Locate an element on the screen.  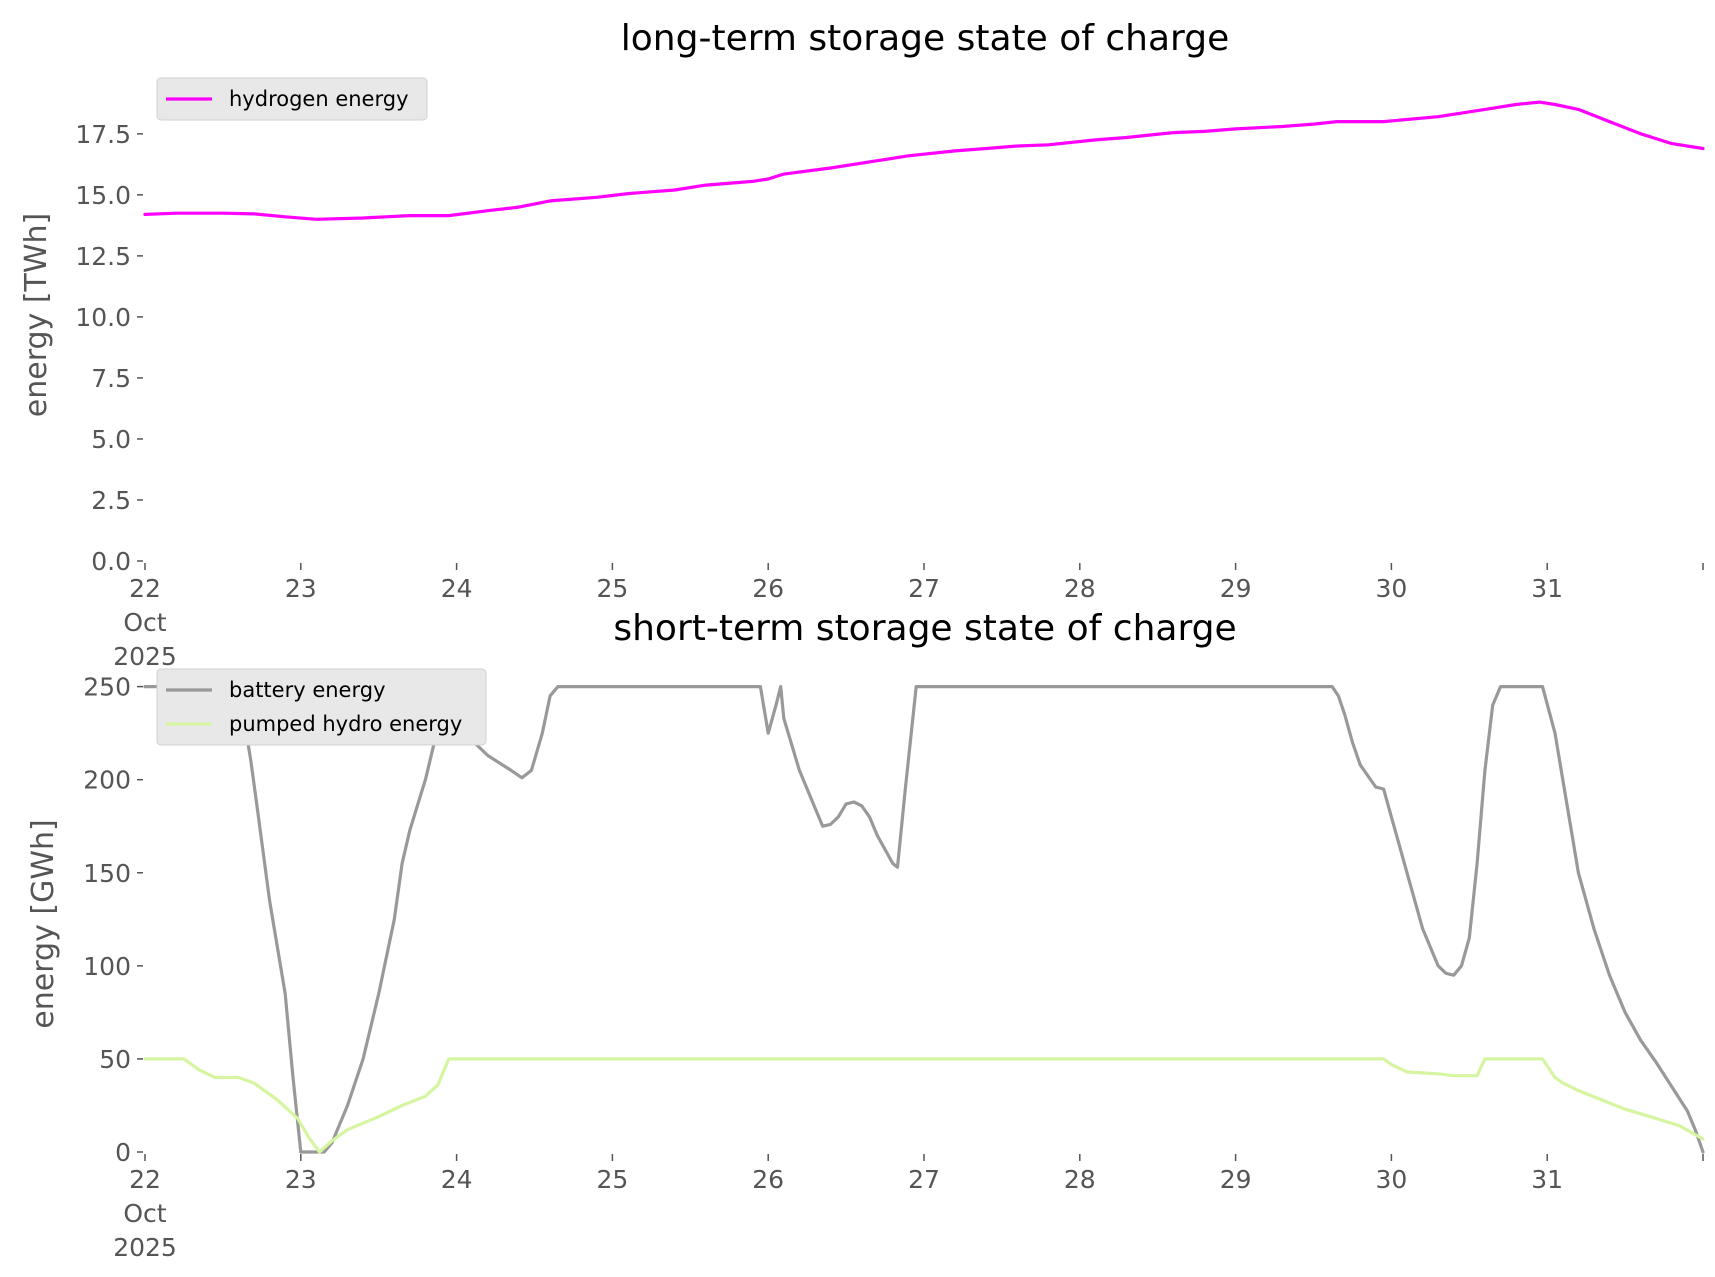
y-tick-label: 150 is located at coordinates (107, 873).